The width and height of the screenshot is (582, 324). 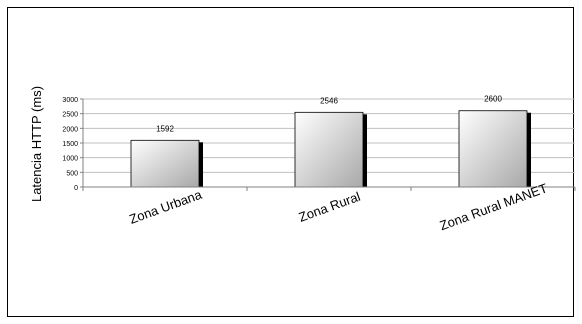 I want to click on y-axis-label: Latencia HTTP (ms), so click(x=36, y=144).